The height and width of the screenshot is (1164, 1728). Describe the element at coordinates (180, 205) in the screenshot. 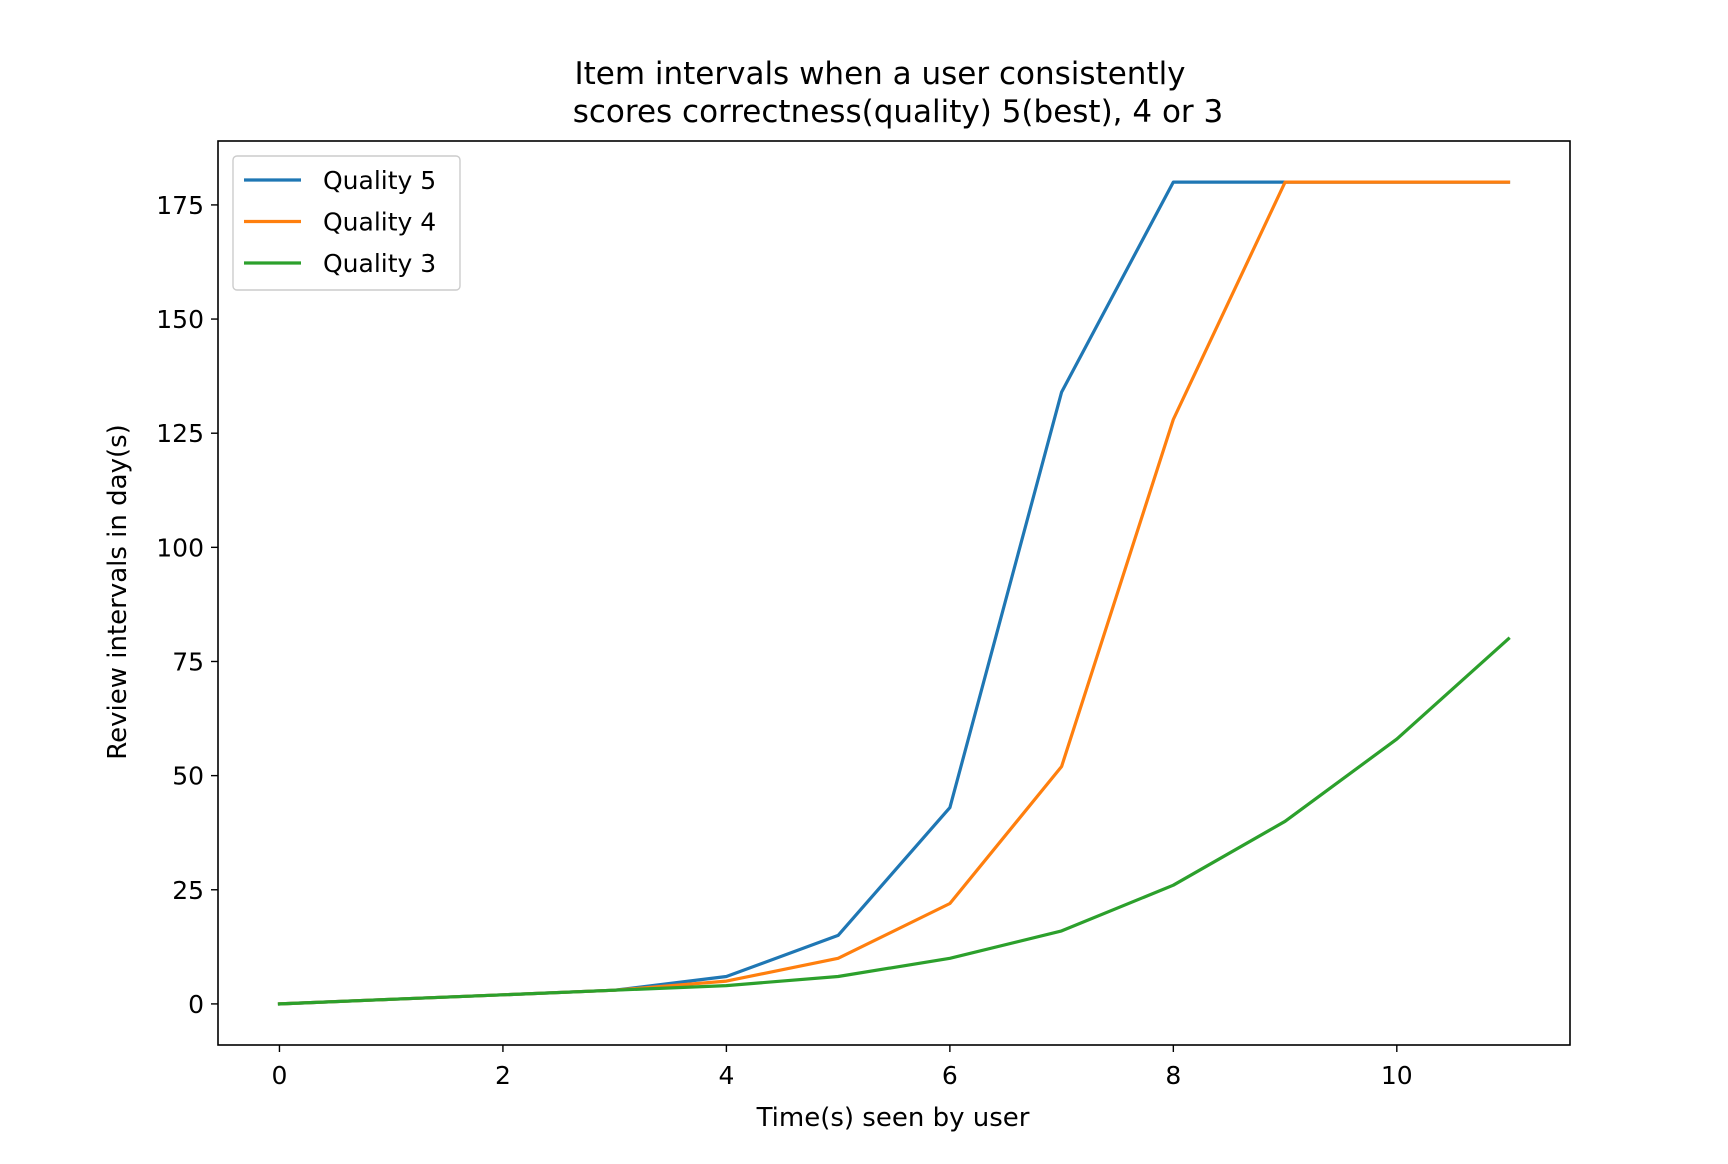

I see `y-tick-label: 175` at that location.